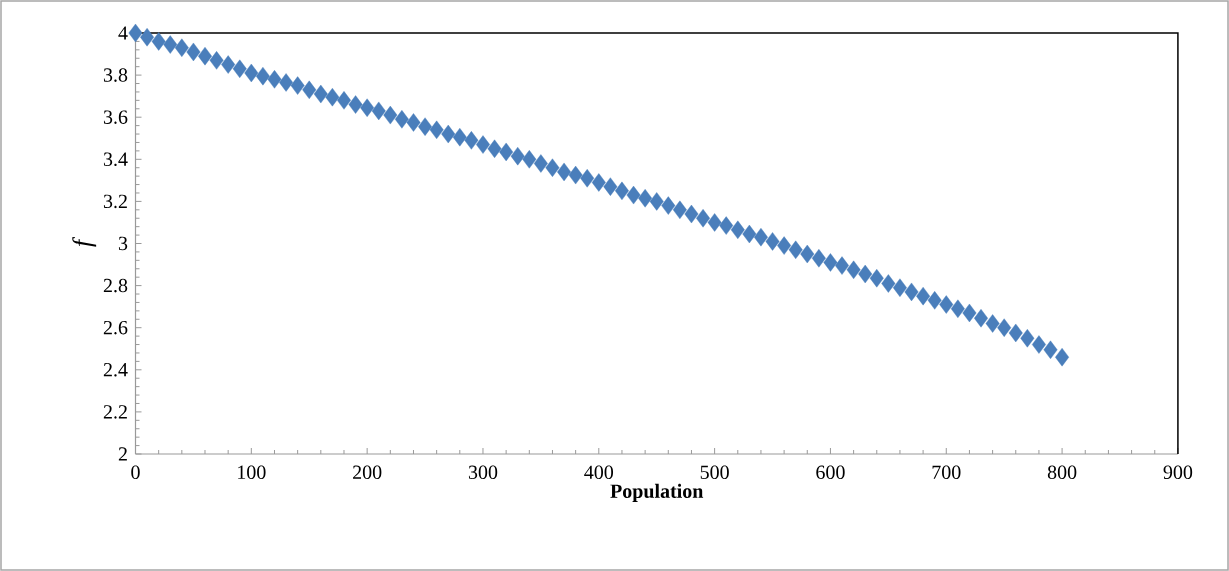 Image resolution: width=1229 pixels, height=571 pixels. What do you see at coordinates (830, 472) in the screenshot?
I see `x-tick-label: 600` at bounding box center [830, 472].